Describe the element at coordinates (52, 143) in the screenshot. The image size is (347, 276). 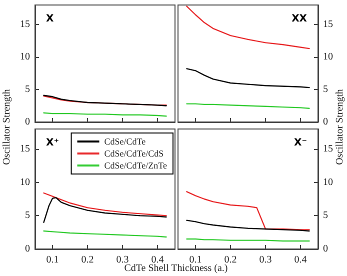
I see `text: X⁺` at that location.